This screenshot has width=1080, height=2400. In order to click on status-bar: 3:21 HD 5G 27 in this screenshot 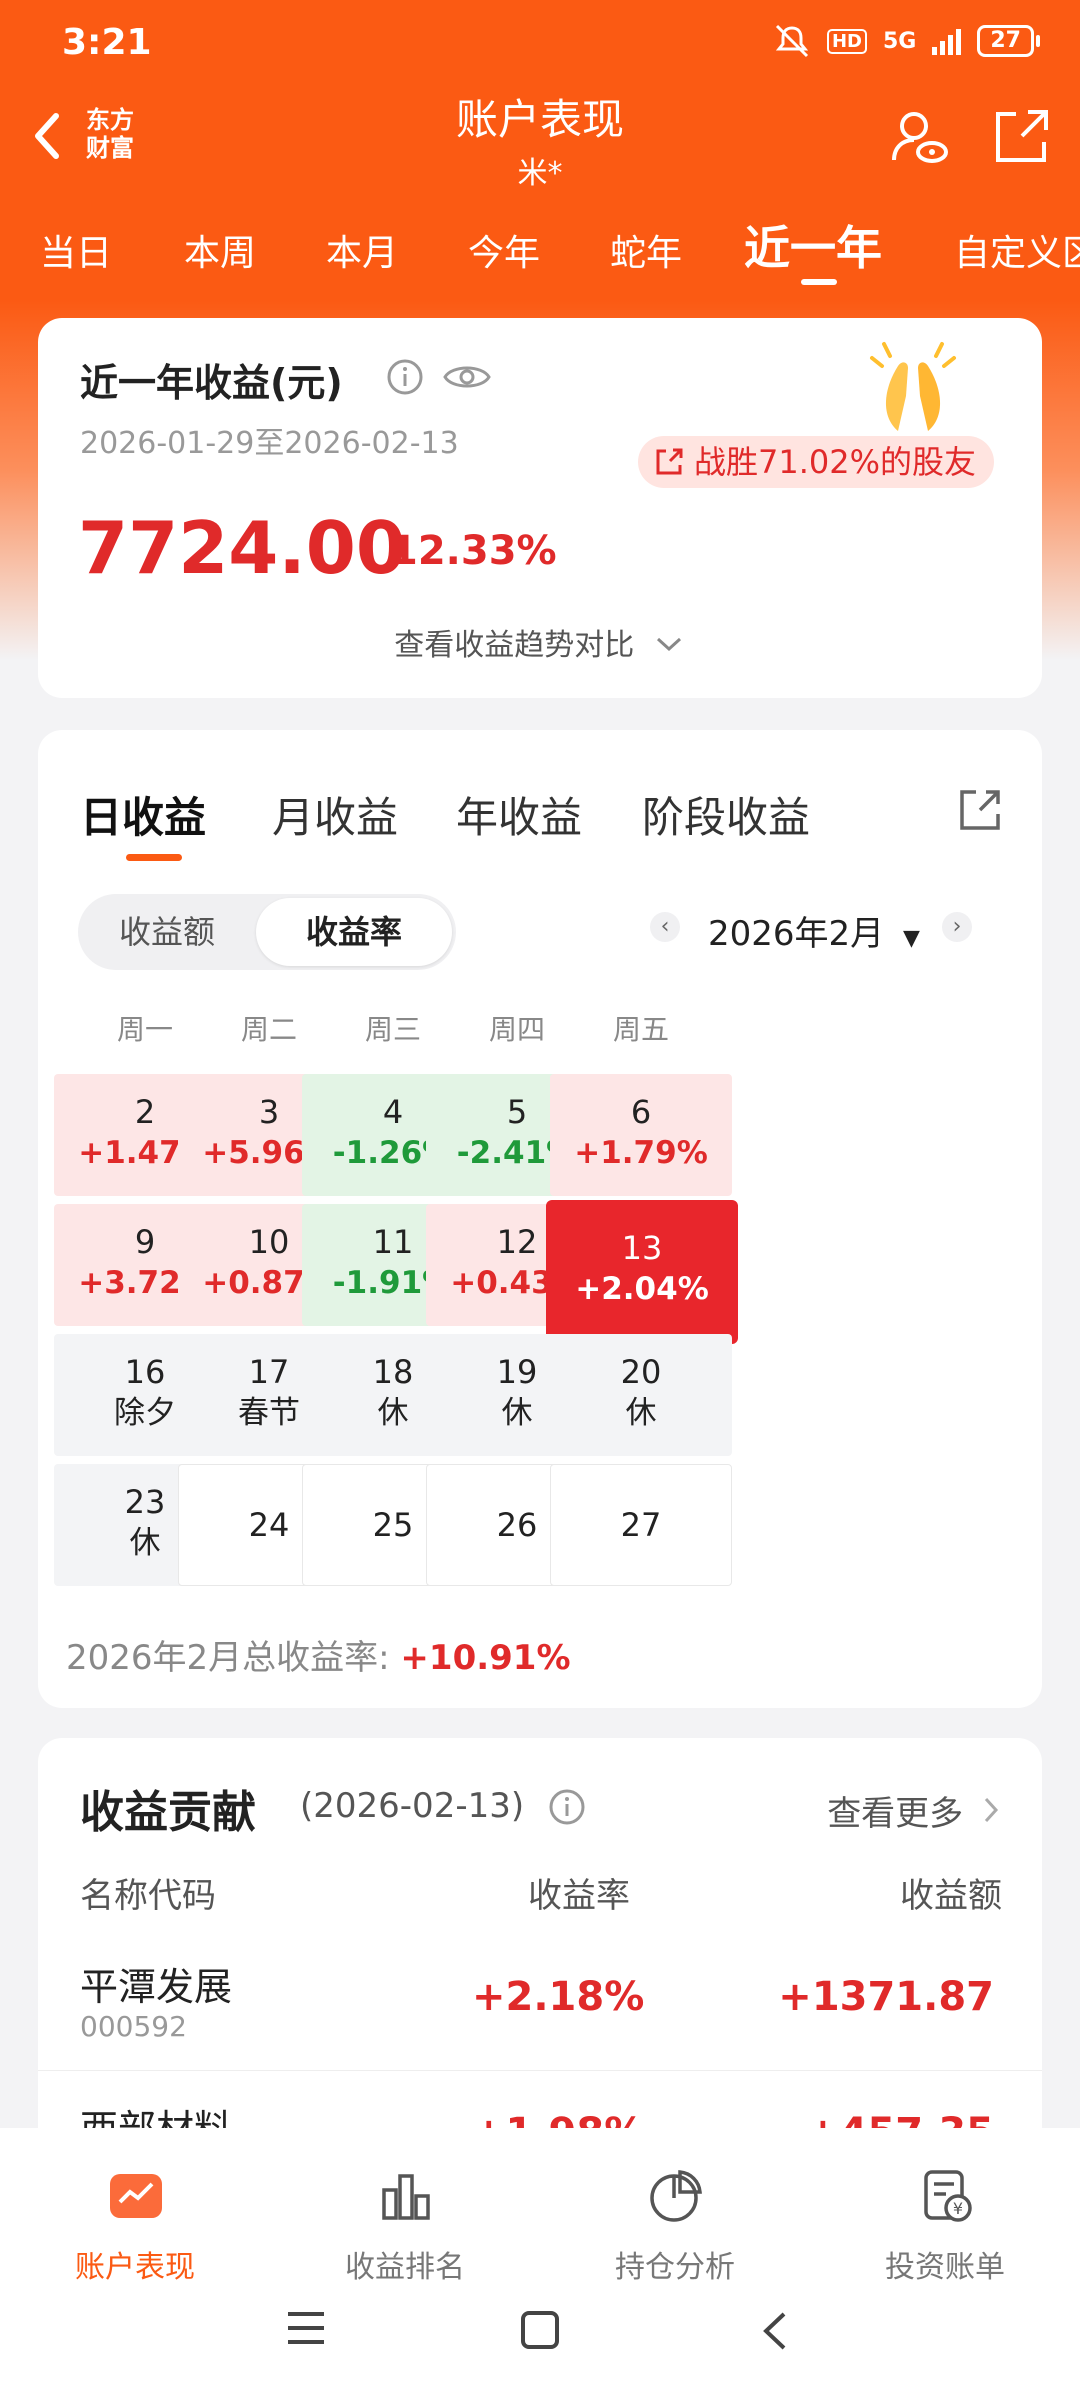, I will do `click(540, 45)`.